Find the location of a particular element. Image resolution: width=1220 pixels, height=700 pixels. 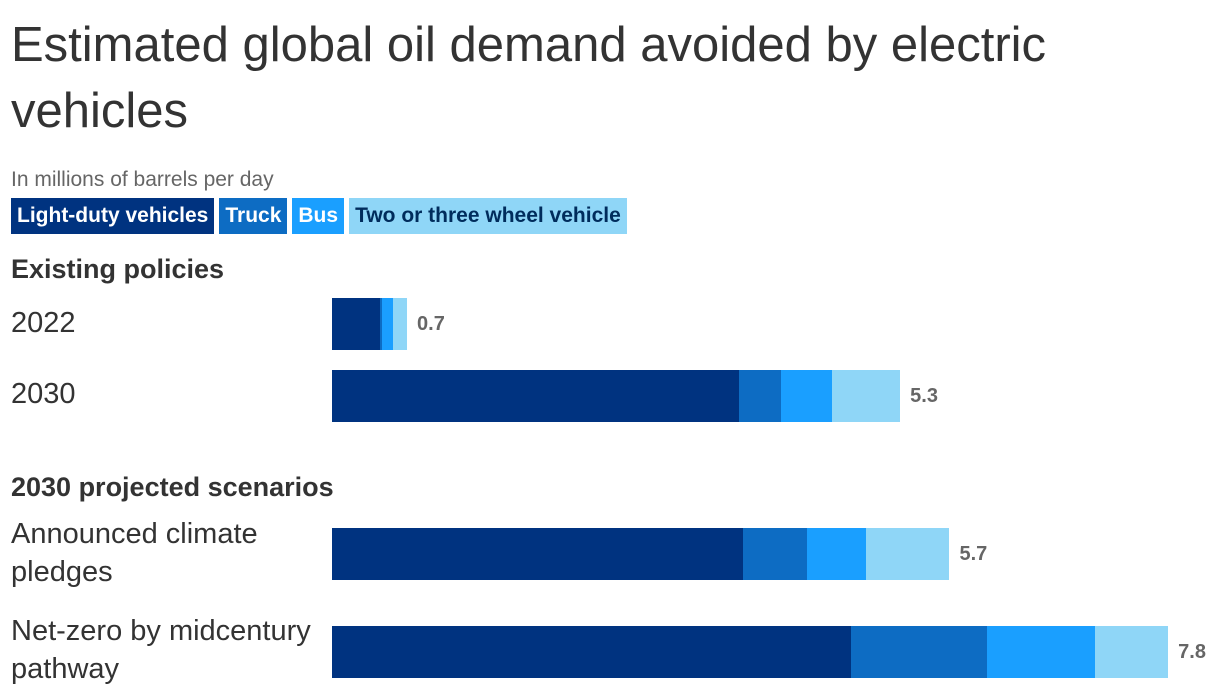

legend-item-light-duty: Light-duty vehicles is located at coordinates (113, 216).